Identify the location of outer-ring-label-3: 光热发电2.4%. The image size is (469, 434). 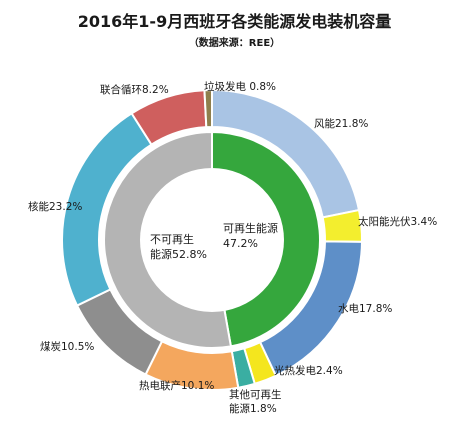
(308, 370).